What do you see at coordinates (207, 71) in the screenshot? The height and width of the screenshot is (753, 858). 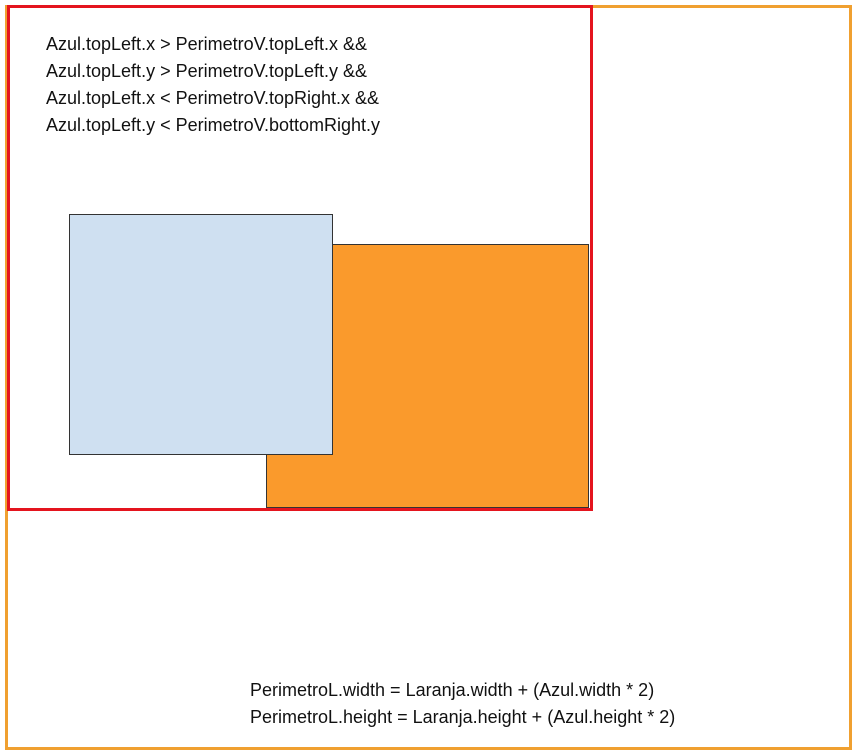 I see `condition-line: Azul.topLeft.y > PerimetroV.topLeft.y &&` at bounding box center [207, 71].